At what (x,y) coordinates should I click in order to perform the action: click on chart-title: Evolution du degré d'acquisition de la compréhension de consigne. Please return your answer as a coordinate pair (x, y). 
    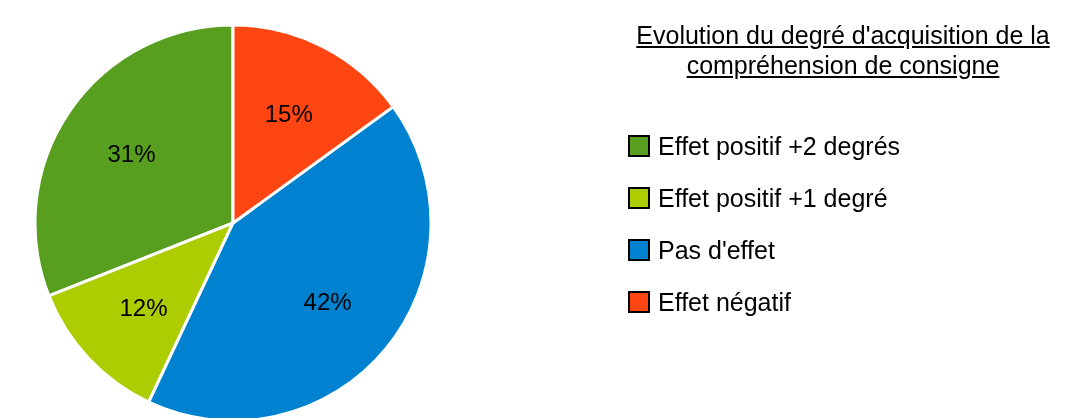
    Looking at the image, I should click on (843, 50).